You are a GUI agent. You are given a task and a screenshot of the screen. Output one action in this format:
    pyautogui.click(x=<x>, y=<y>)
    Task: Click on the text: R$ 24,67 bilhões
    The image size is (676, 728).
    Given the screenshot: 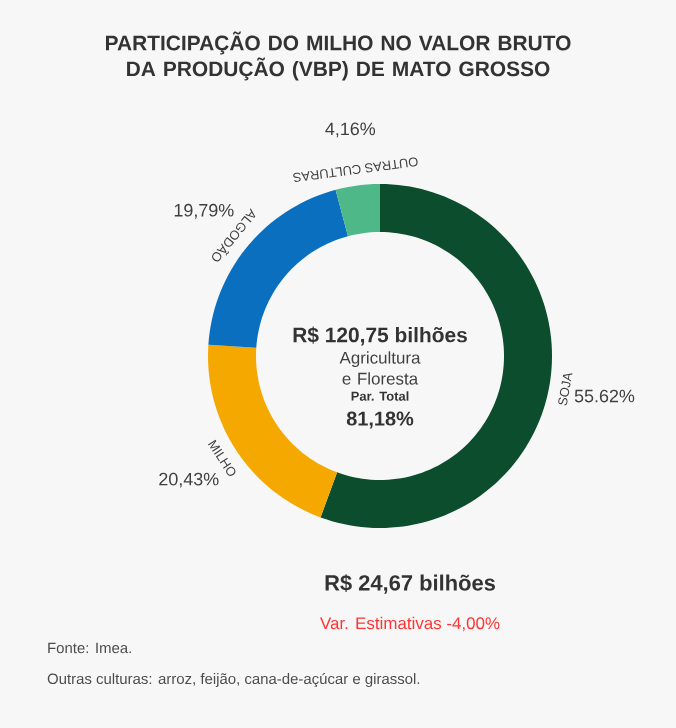 What is the action you would take?
    pyautogui.click(x=410, y=584)
    